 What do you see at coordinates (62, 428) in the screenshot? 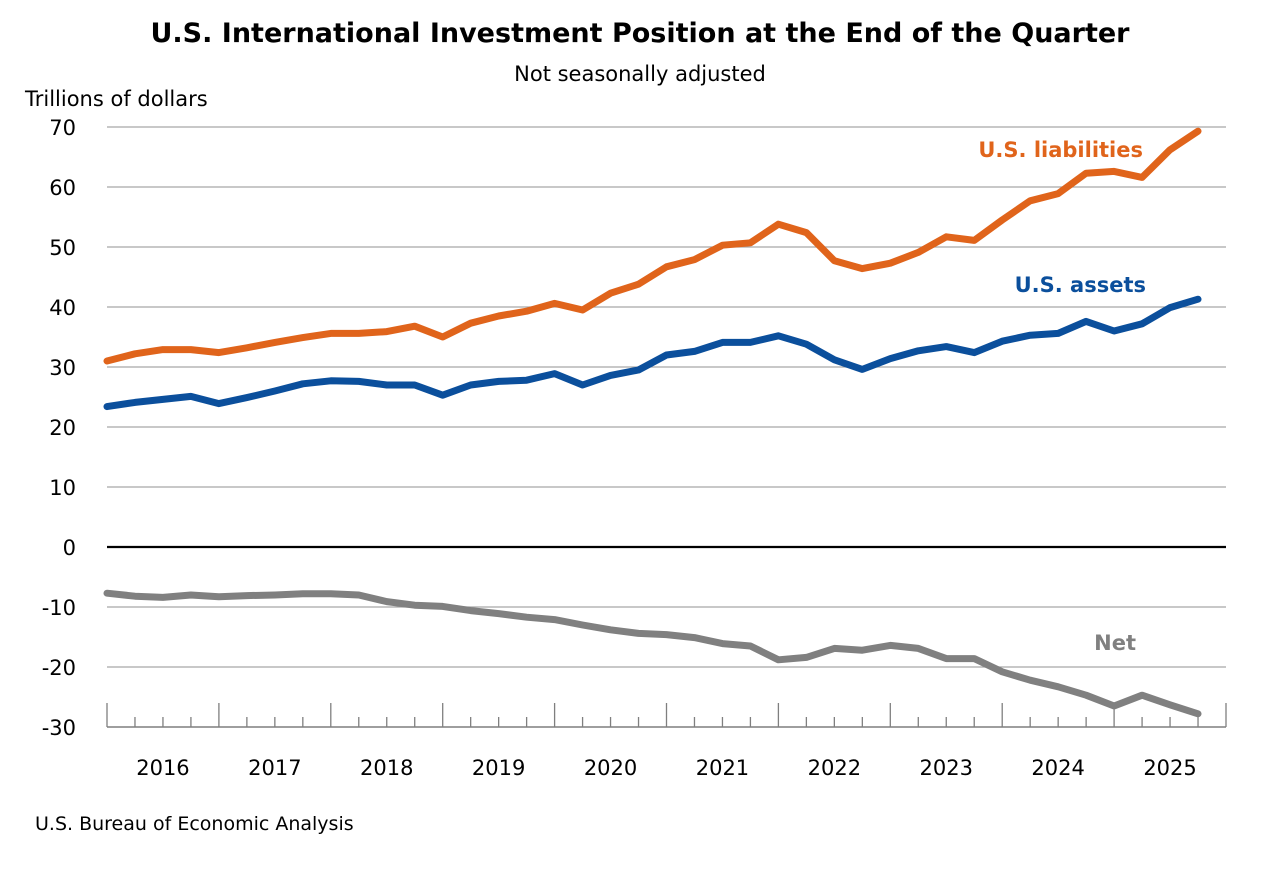
I see `y-tick-label: 20` at bounding box center [62, 428].